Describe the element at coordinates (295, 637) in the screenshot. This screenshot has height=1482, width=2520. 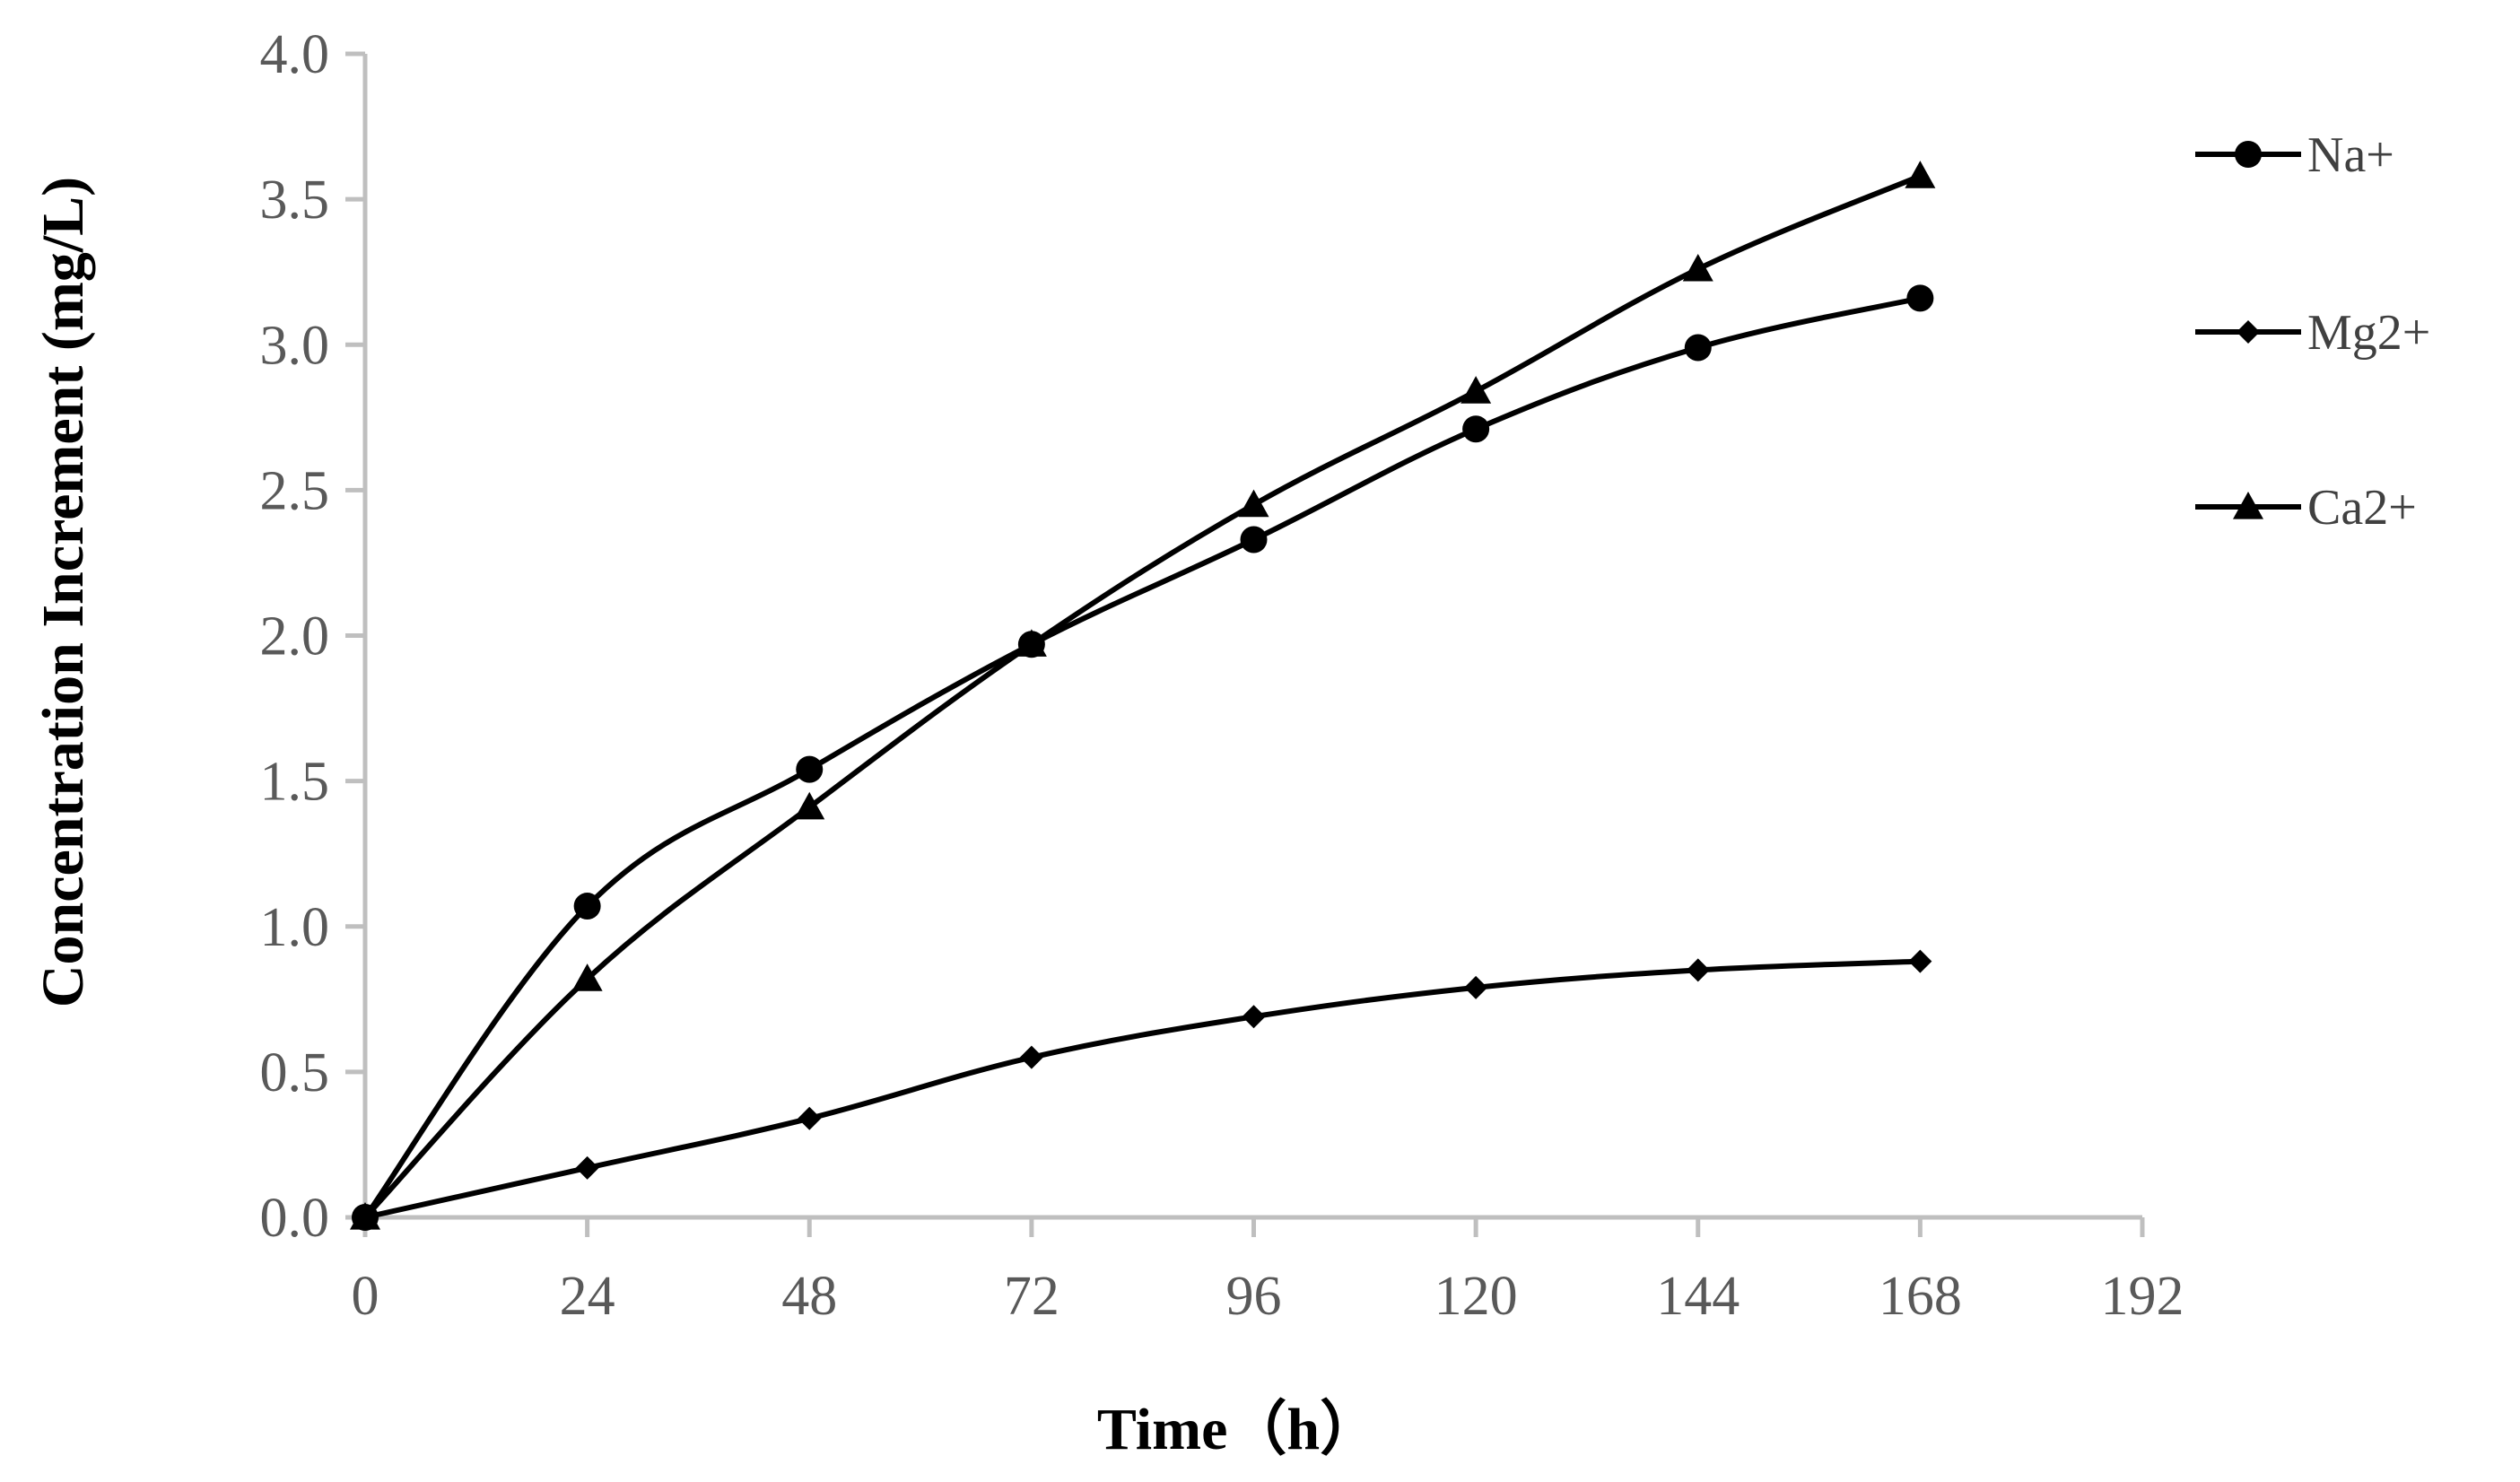
I see `y-tick-label: 2.0` at that location.